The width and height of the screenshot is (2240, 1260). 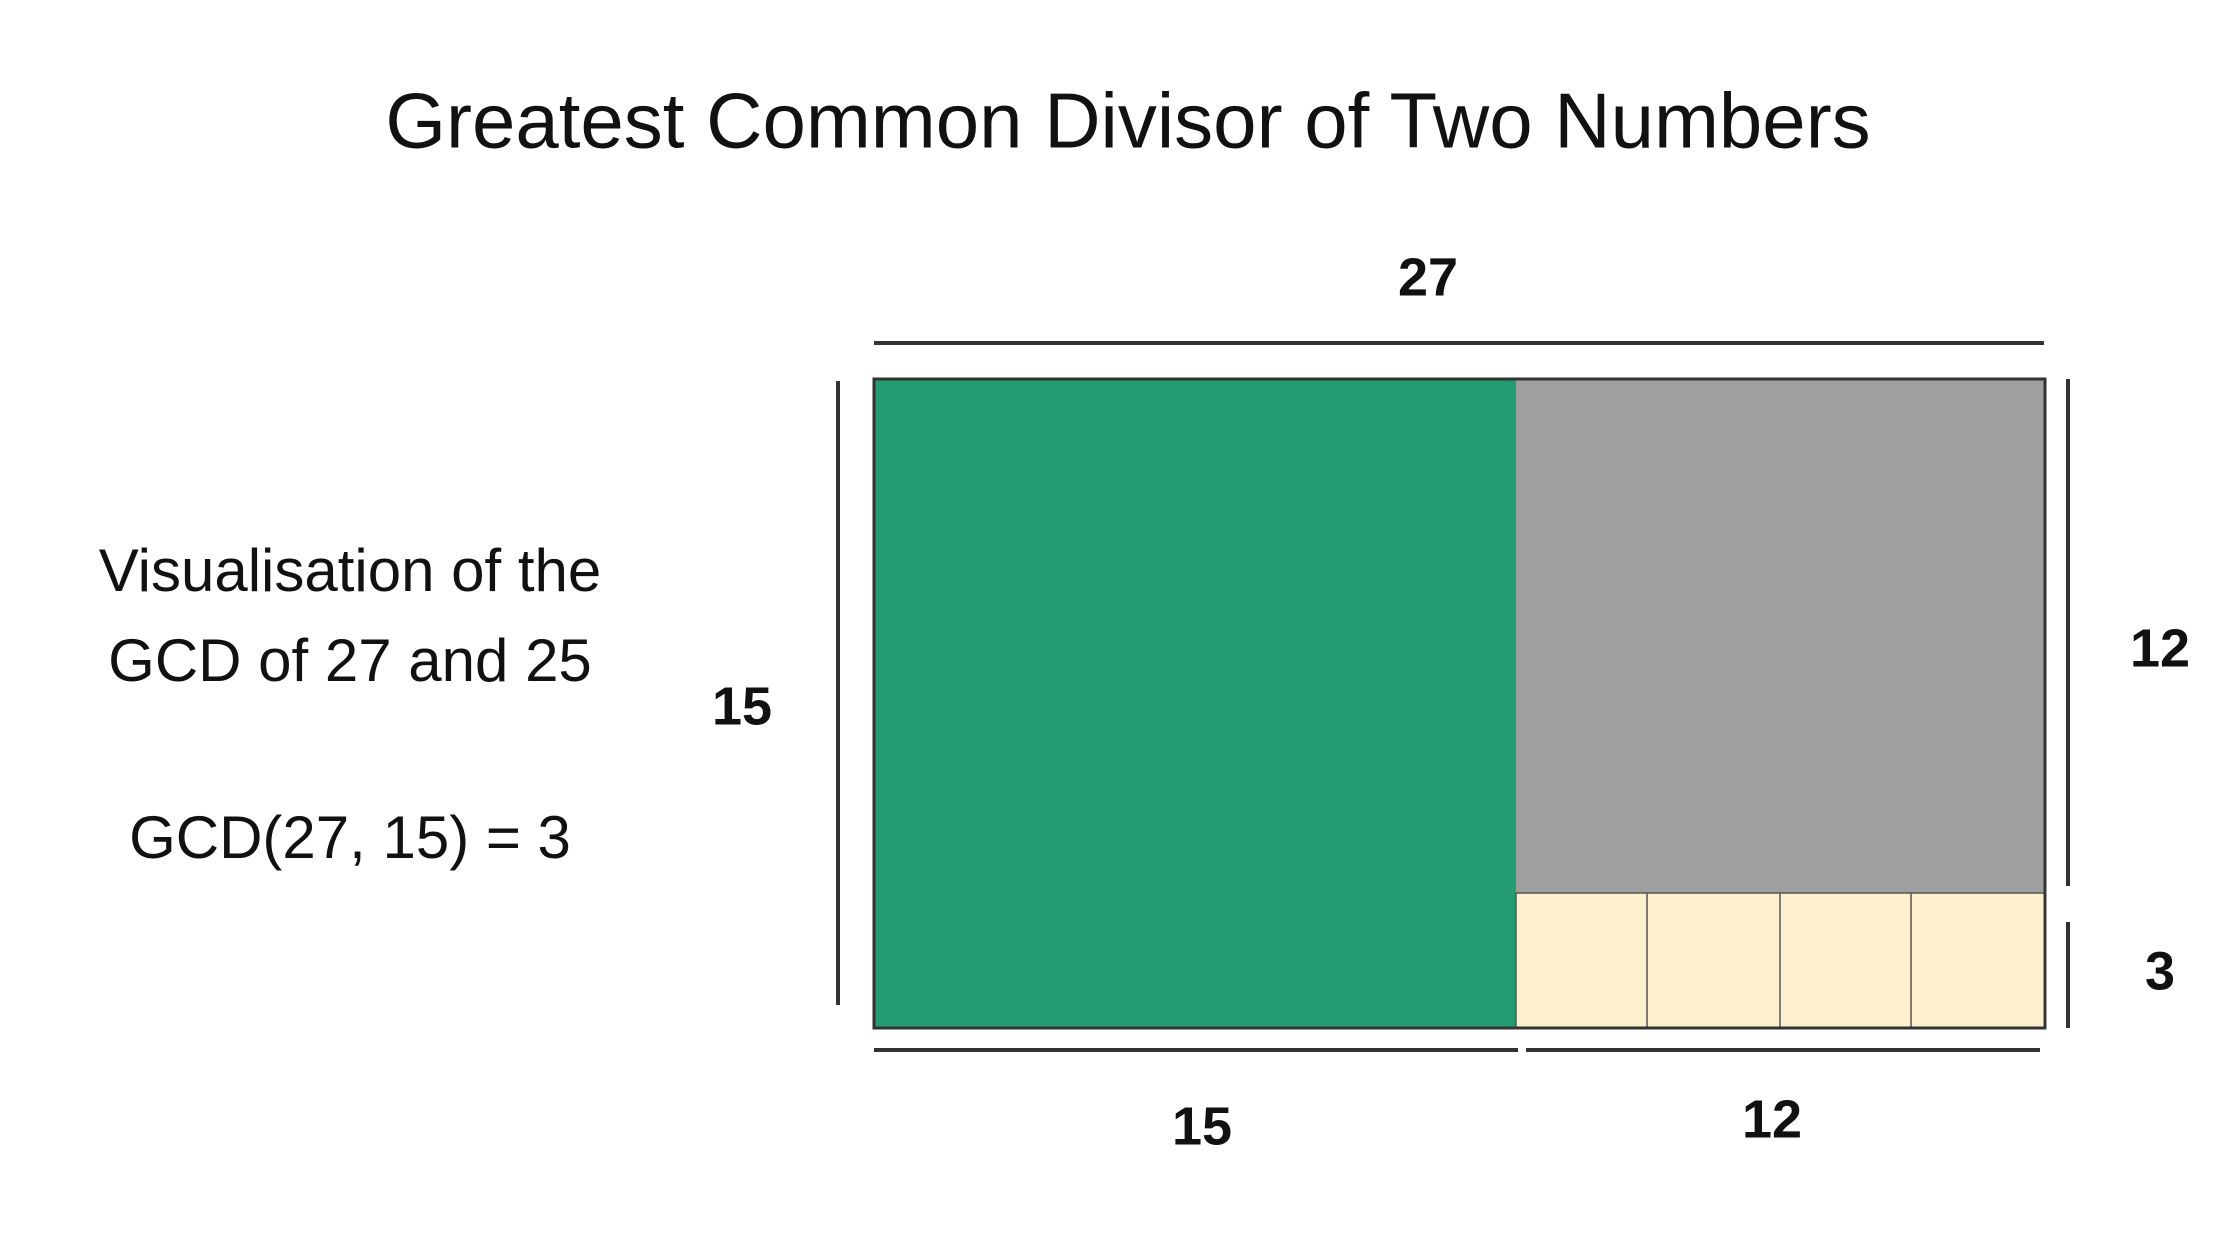 I want to click on caption-line: GCD of 27 and 25, so click(x=350, y=660).